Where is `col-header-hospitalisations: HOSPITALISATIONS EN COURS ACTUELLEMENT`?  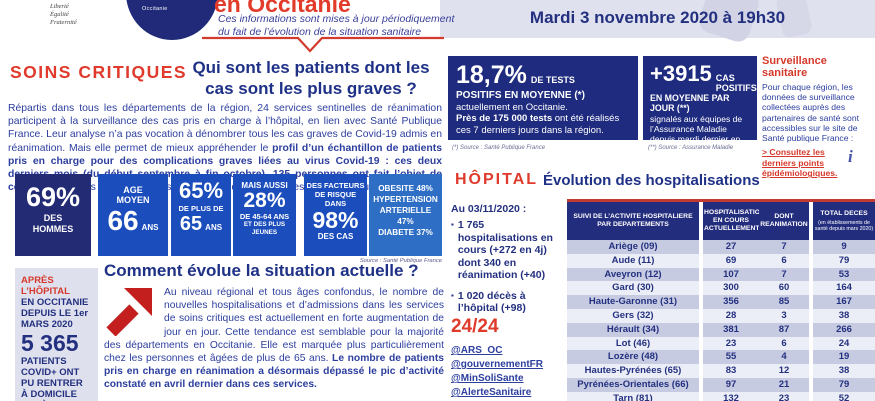
col-header-hospitalisations: HOSPITALISATIONS EN COURS ACTUELLEMENT is located at coordinates (736, 221).